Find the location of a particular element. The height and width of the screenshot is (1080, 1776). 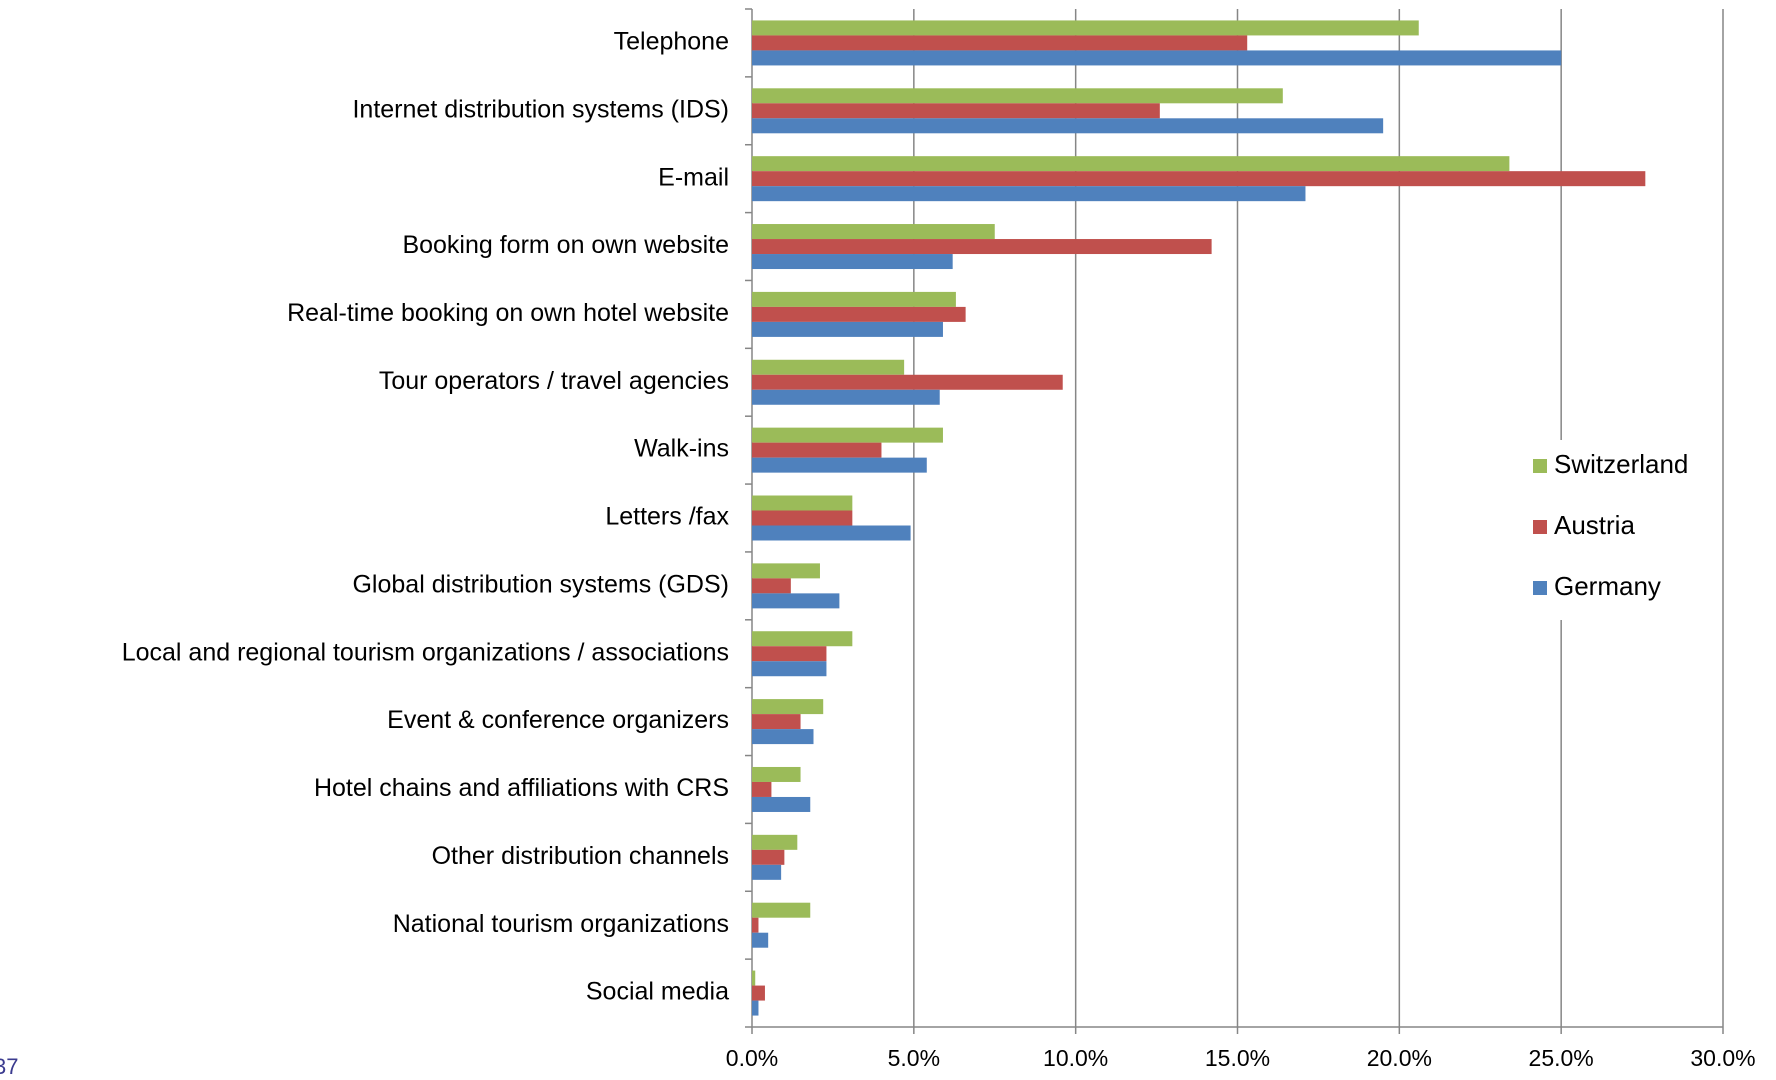

legend-box is located at coordinates (1622, 530).